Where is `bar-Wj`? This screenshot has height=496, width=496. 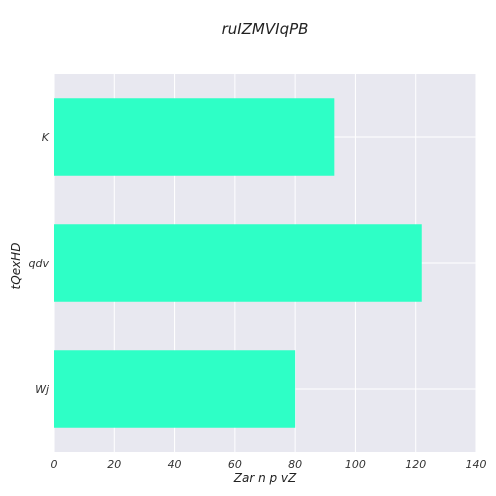
bar-Wj is located at coordinates (175, 389).